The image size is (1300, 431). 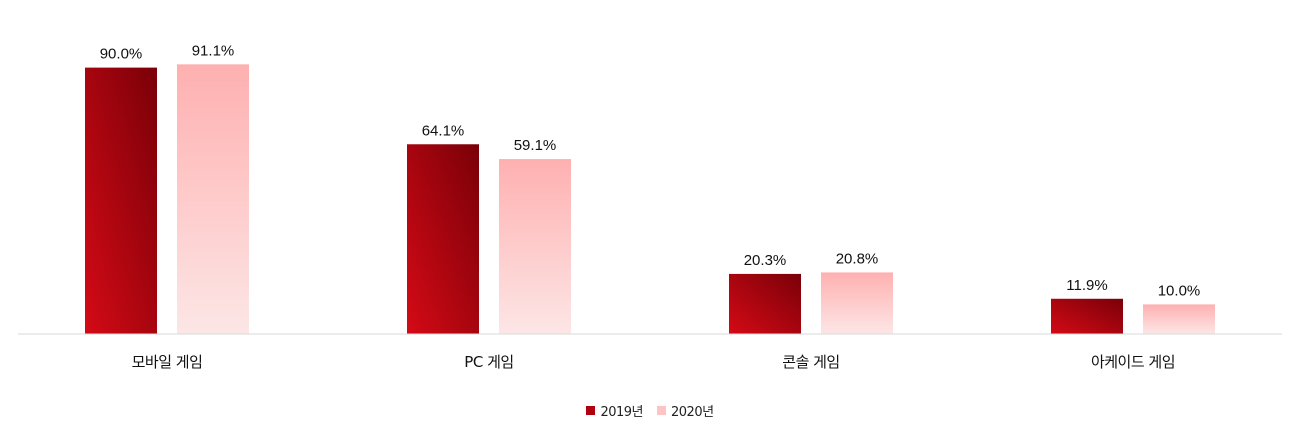 What do you see at coordinates (213, 50) in the screenshot?
I see `value-label-2020년-0: 91.1%` at bounding box center [213, 50].